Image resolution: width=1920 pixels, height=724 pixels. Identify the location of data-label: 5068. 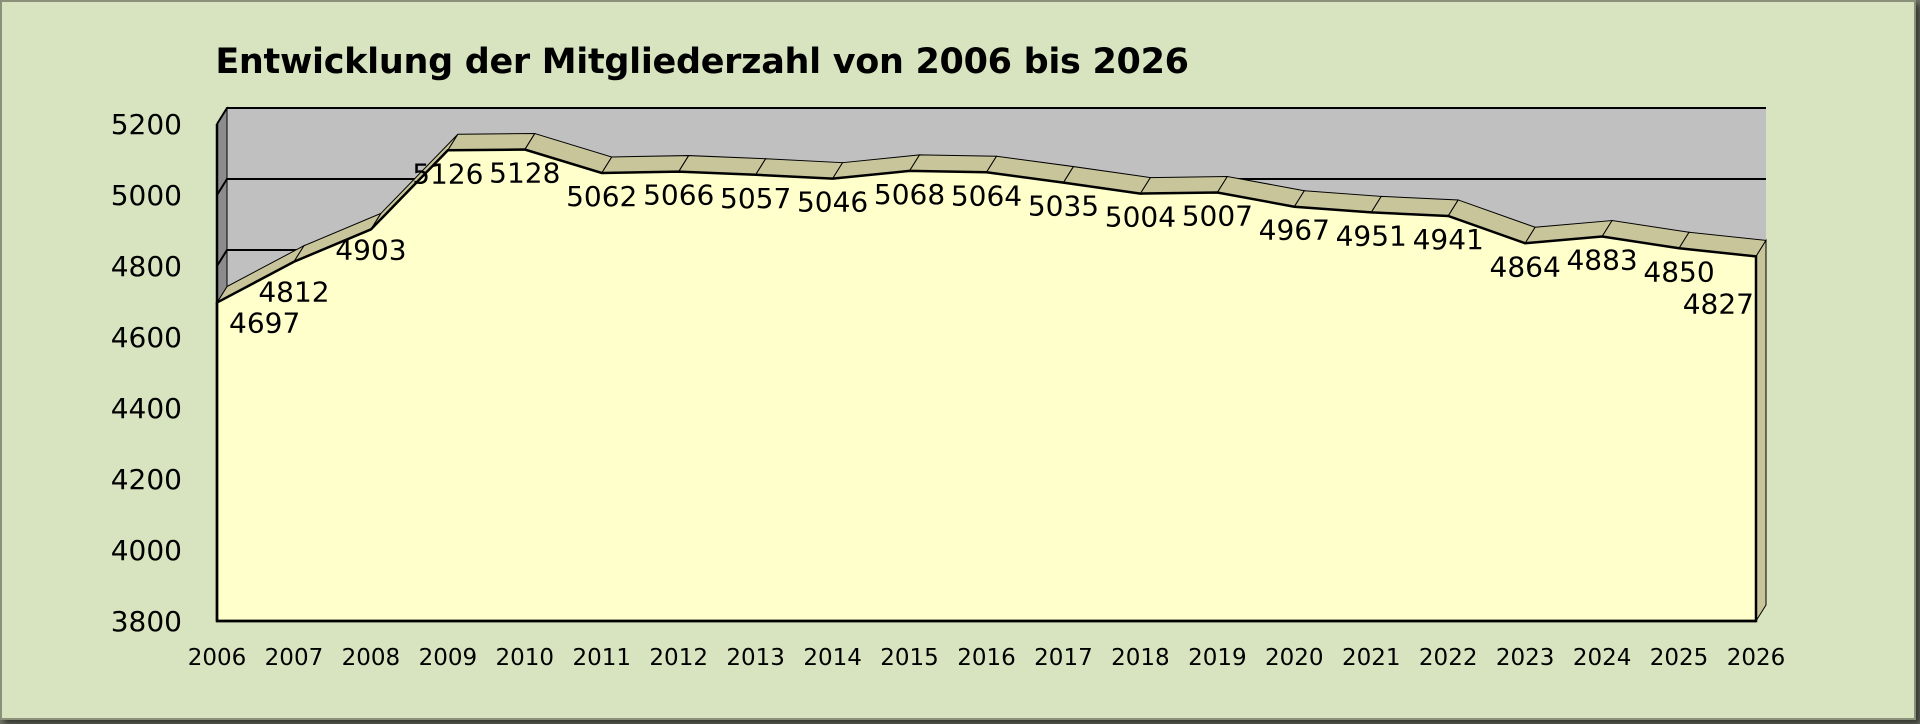
(909, 194).